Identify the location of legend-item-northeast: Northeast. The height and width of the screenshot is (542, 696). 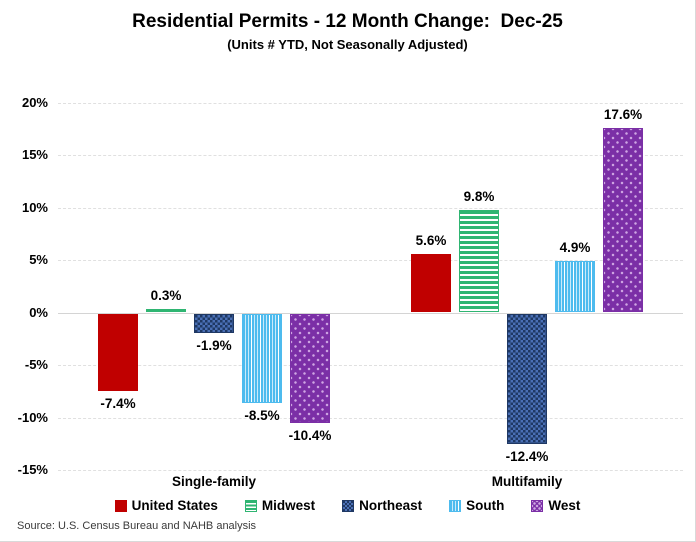
(382, 505).